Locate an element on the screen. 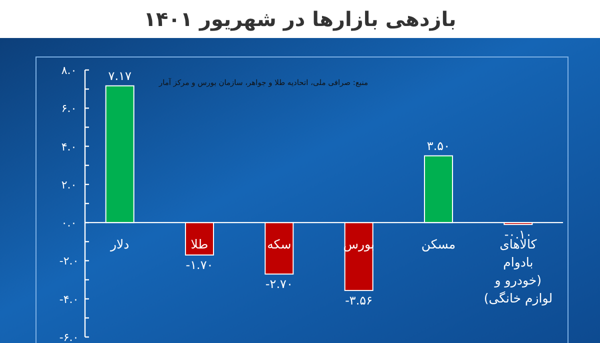 The height and width of the screenshot is (343, 600). y-tick-label: ۸.۰ is located at coordinates (69, 70).